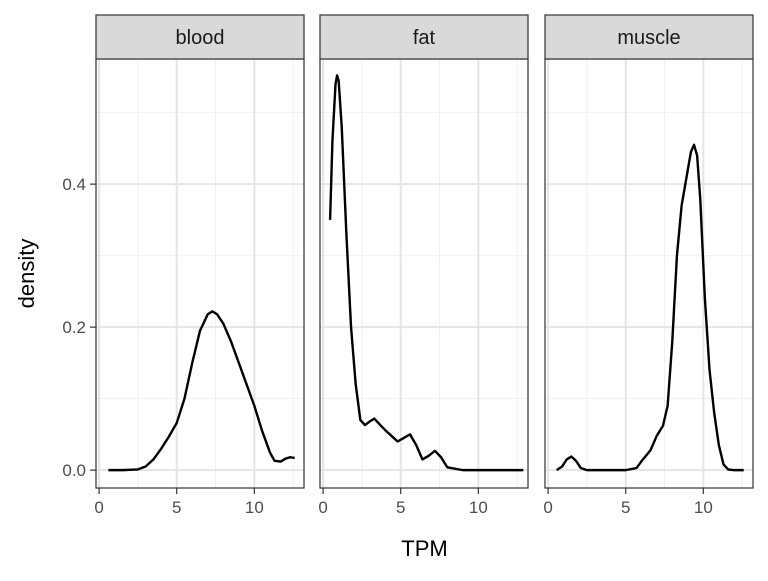  I want to click on strip-label: muscle, so click(648, 38).